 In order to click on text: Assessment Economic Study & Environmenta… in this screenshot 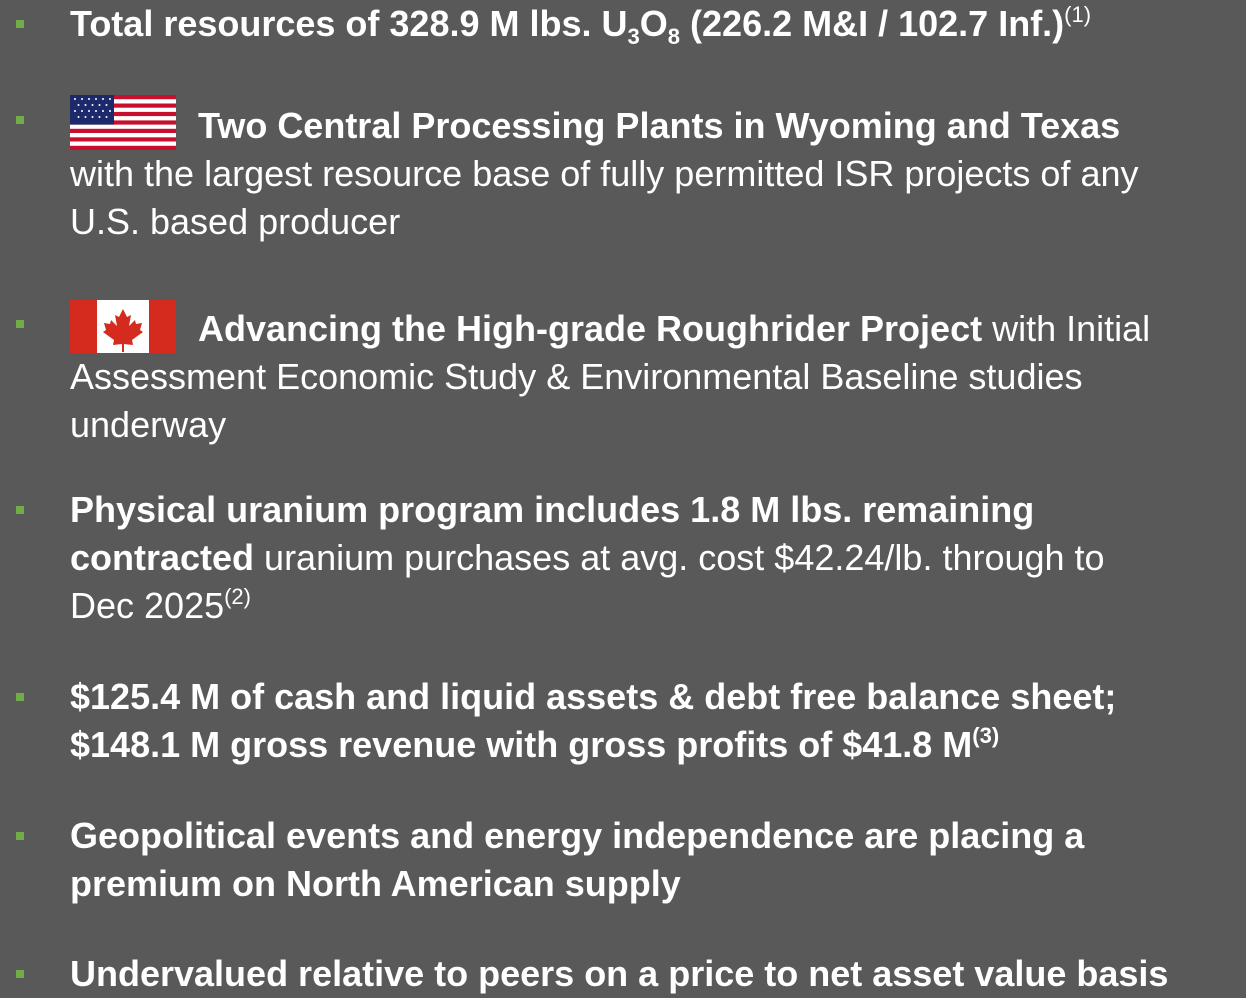, I will do `click(576, 376)`.